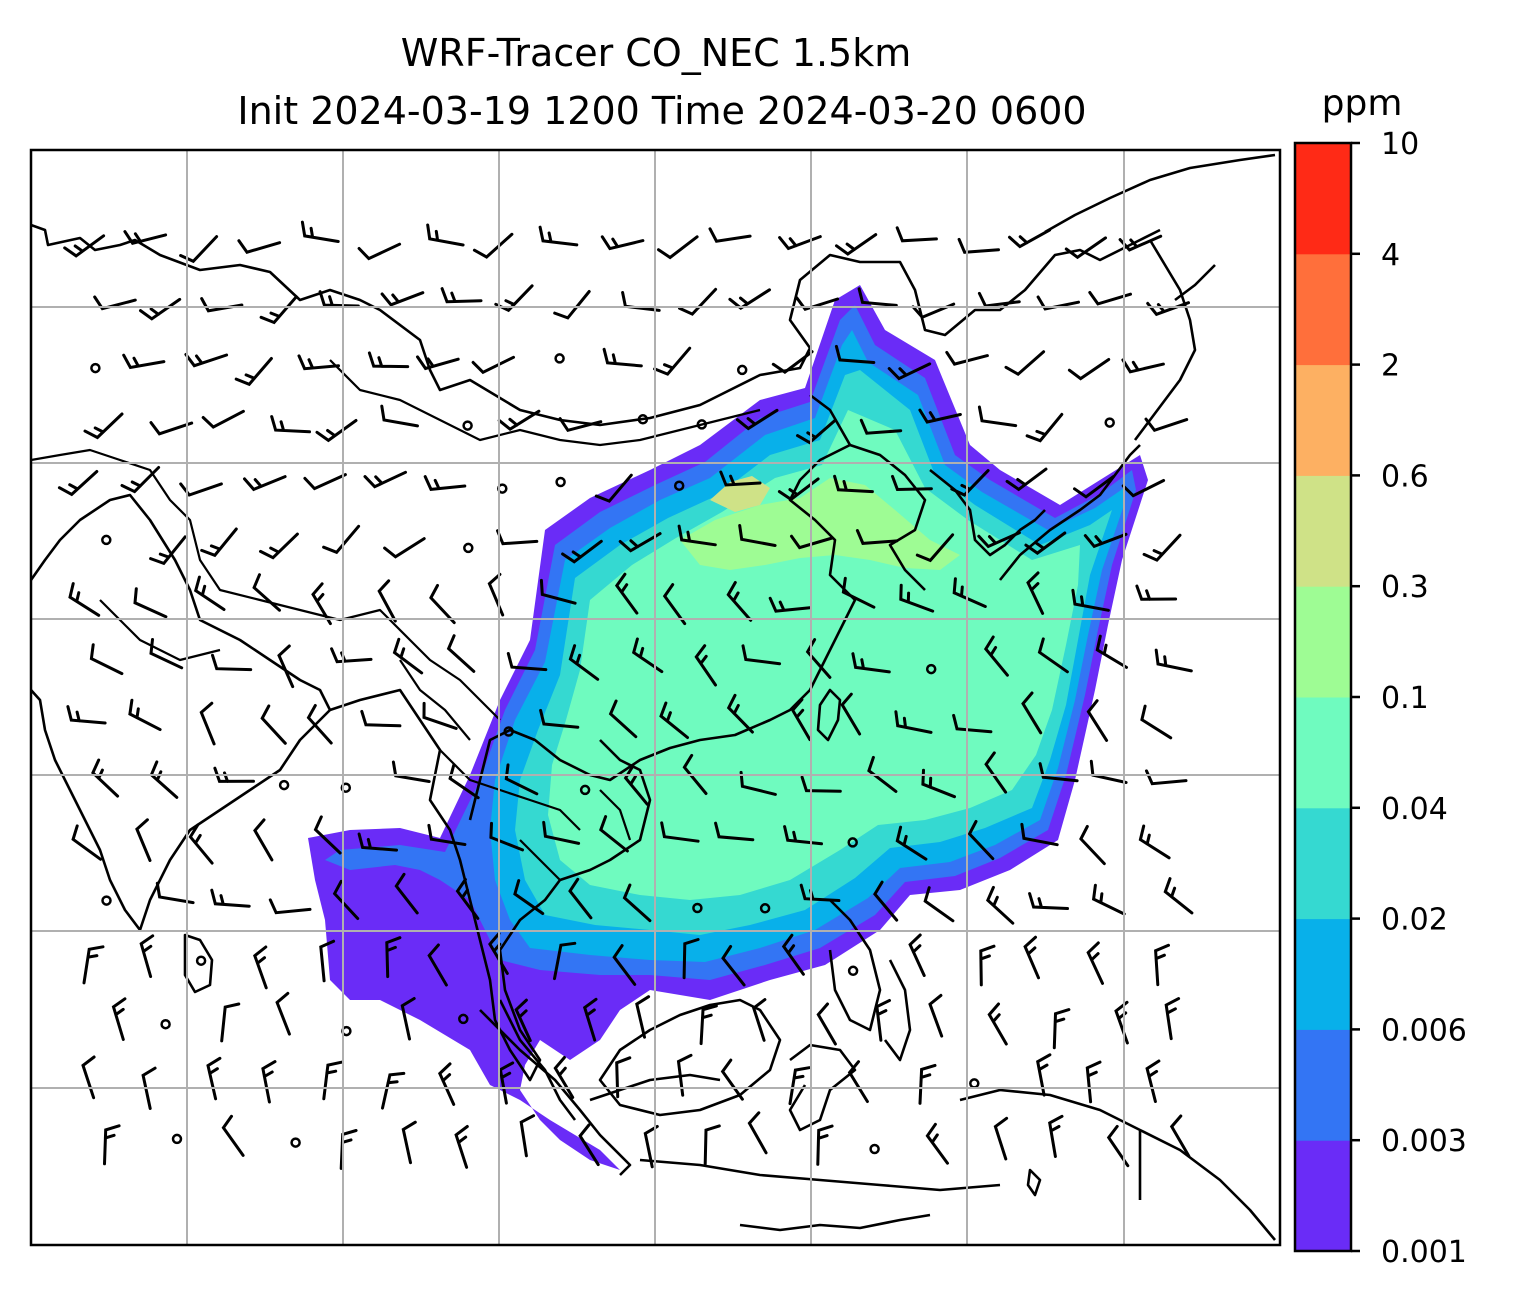  I want to click on colorbar-tick-label: 0.04, so click(1414, 809).